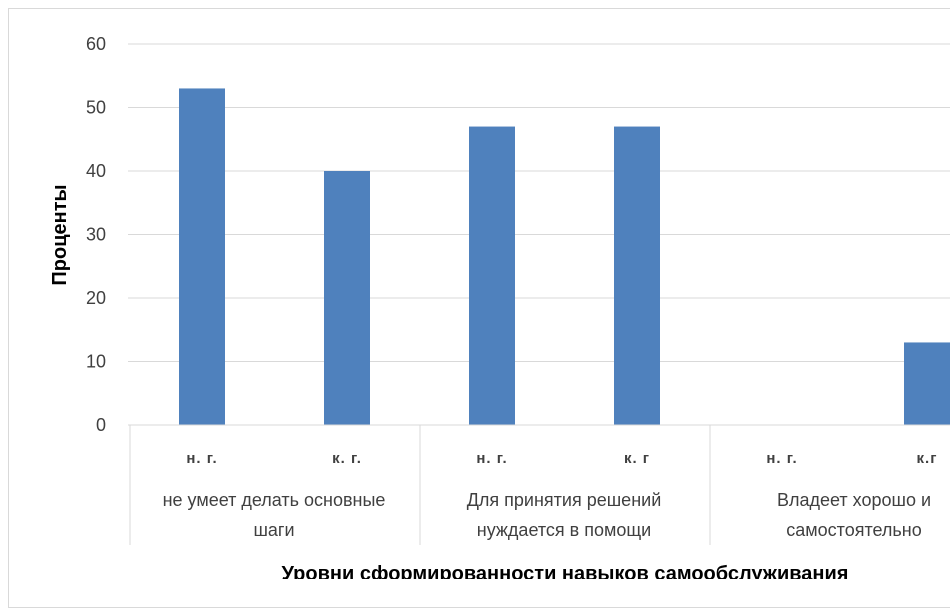 The width and height of the screenshot is (950, 608). What do you see at coordinates (273, 530) in the screenshot?
I see `x-group-label: шаги` at bounding box center [273, 530].